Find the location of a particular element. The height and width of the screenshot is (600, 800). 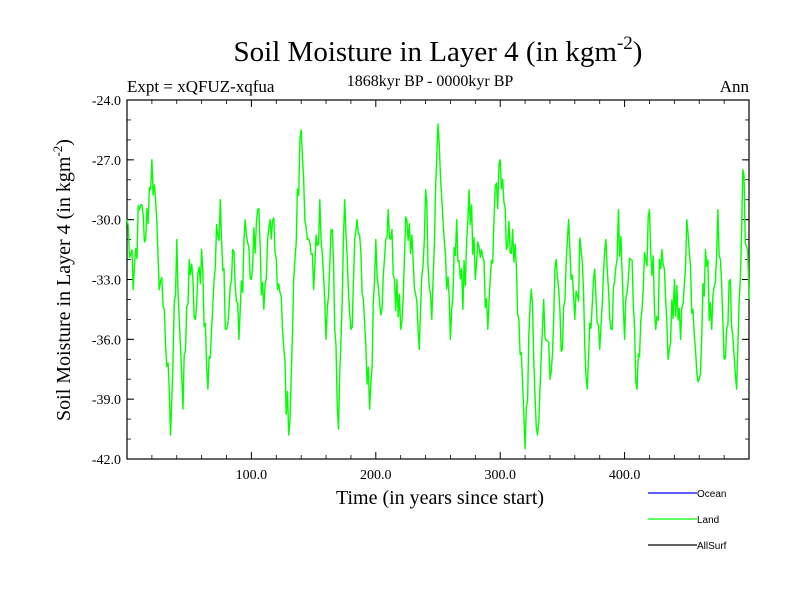

legend: Ocean Land AllSurf is located at coordinates (687, 520).